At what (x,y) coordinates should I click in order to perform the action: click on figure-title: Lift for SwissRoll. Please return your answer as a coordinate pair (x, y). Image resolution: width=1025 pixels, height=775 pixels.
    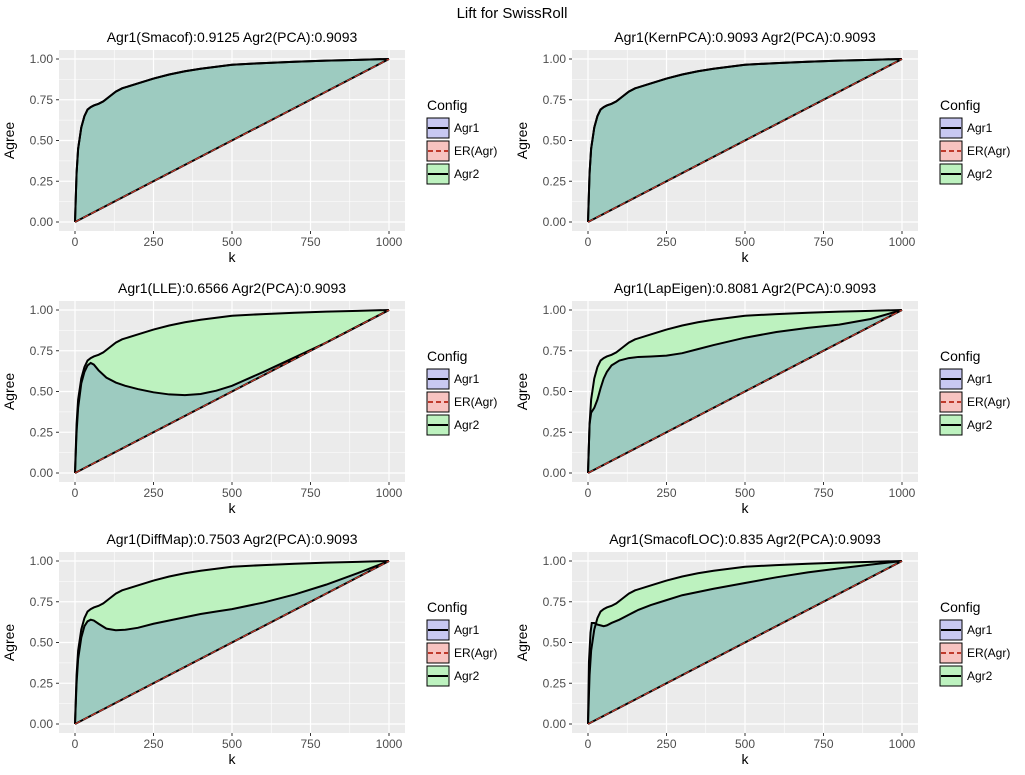
    Looking at the image, I should click on (512, 13).